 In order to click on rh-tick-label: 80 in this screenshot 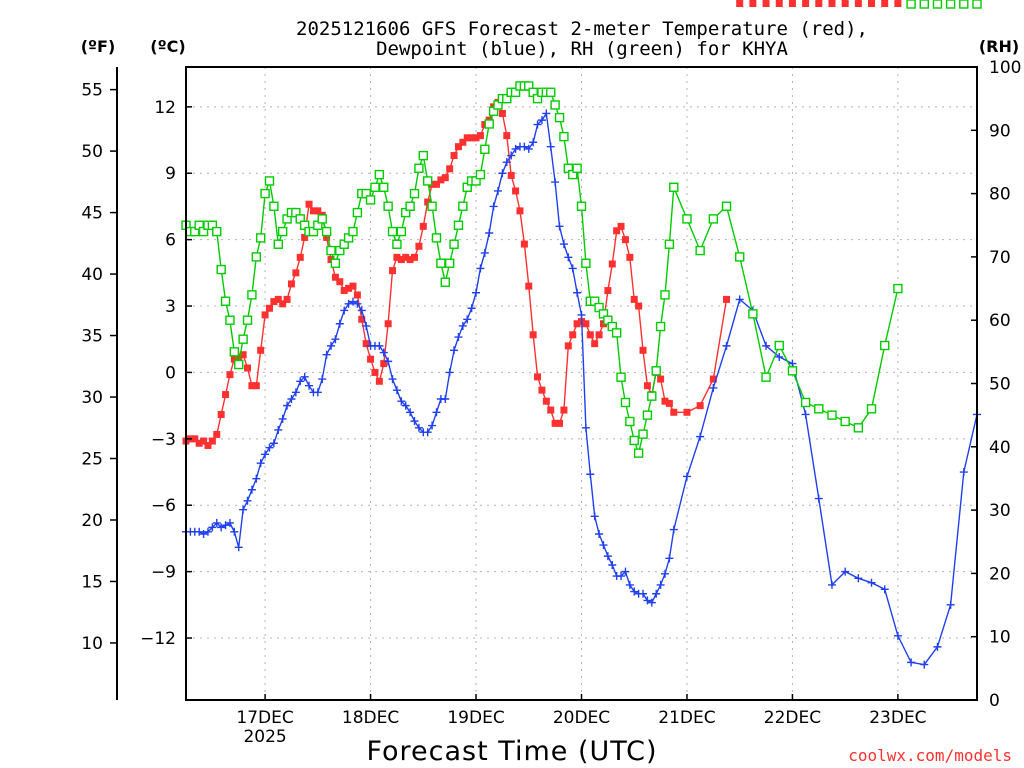, I will do `click(1000, 195)`.